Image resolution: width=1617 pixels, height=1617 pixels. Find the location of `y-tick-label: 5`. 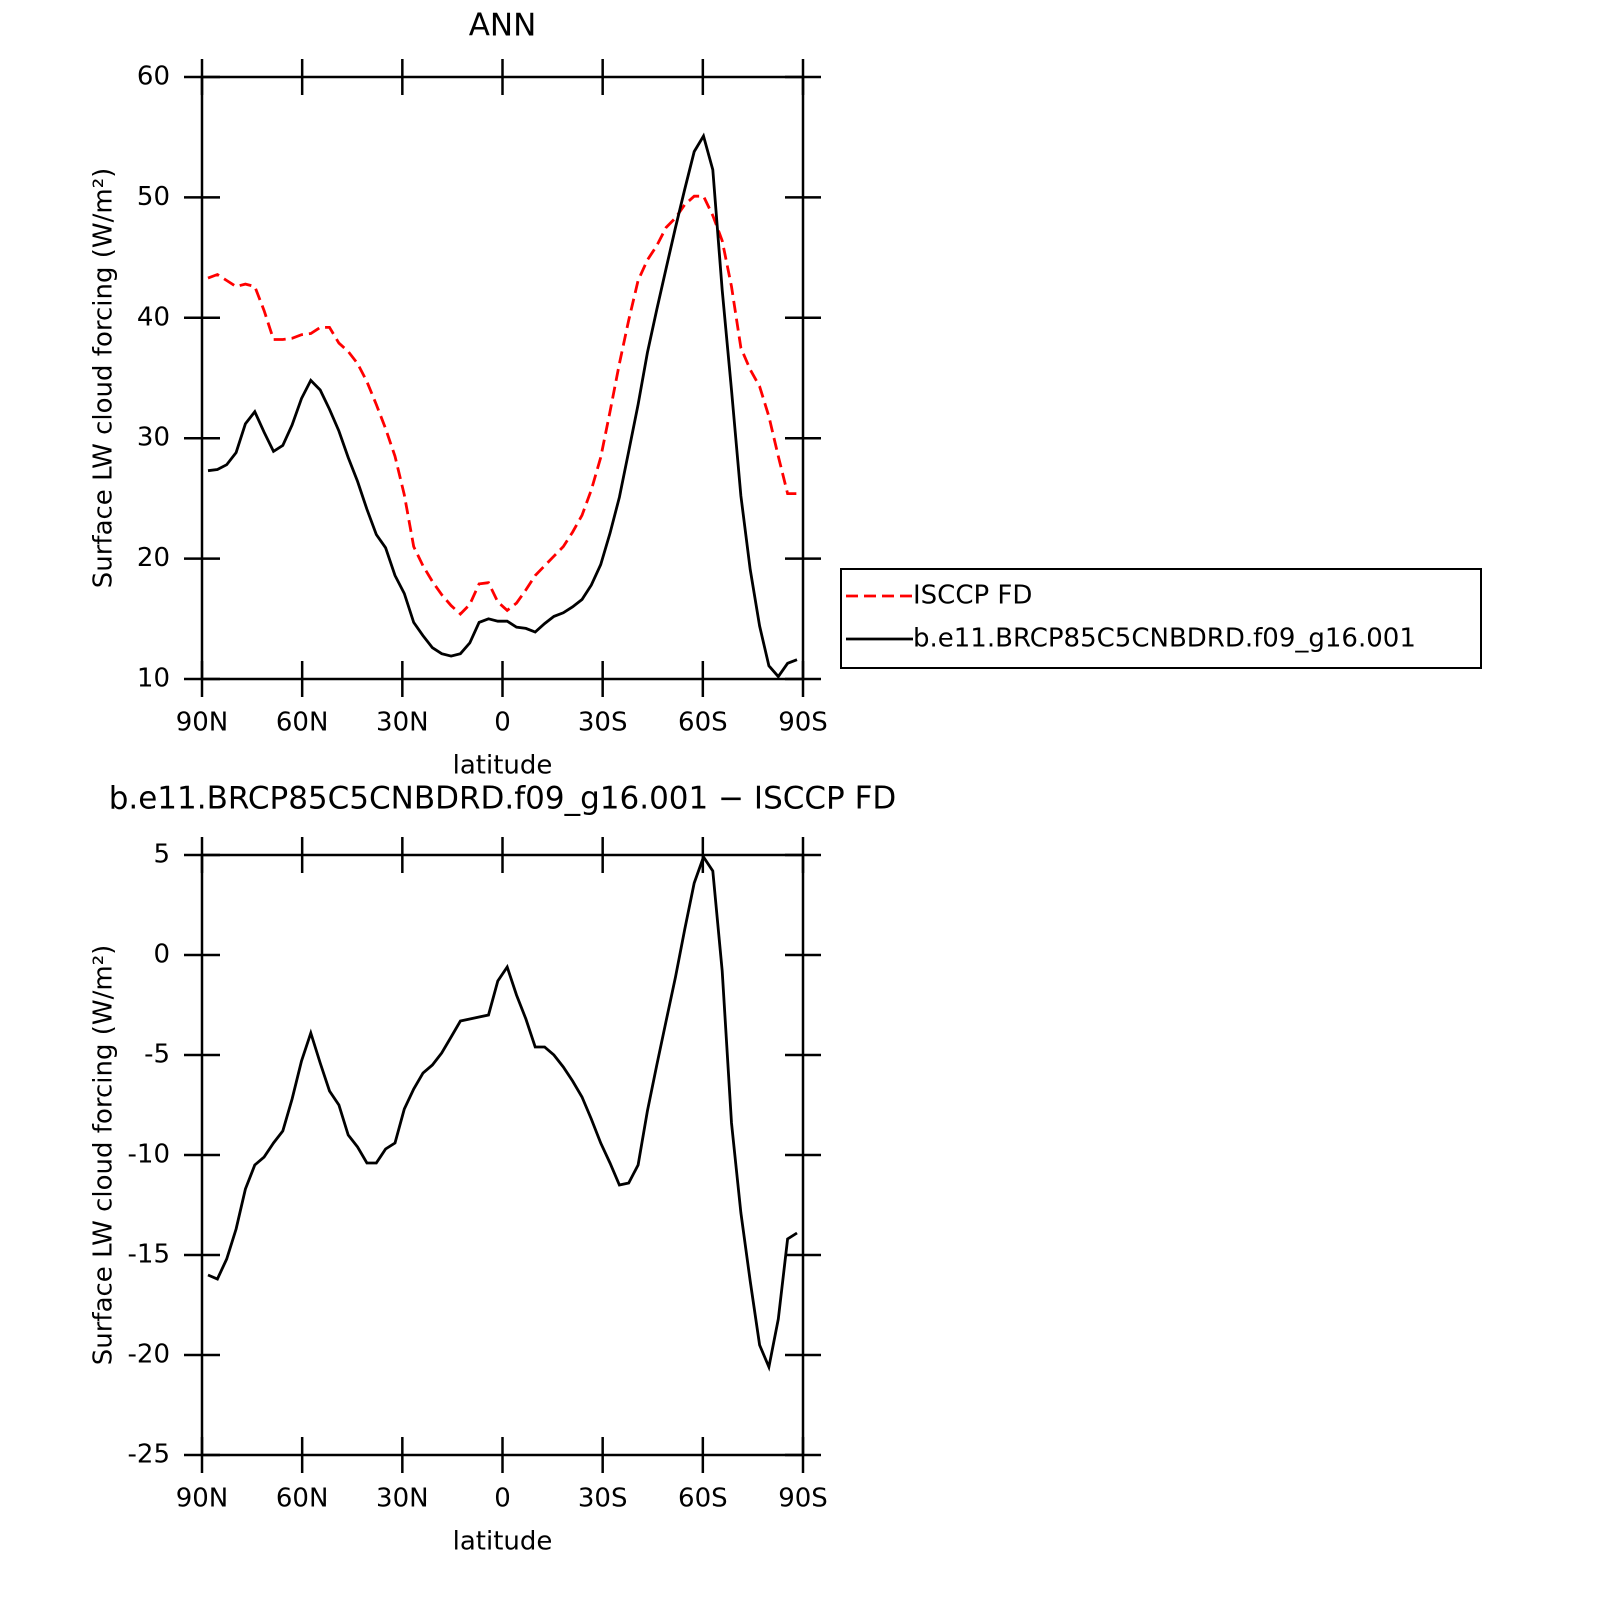

y-tick-label: 5 is located at coordinates (161, 855).